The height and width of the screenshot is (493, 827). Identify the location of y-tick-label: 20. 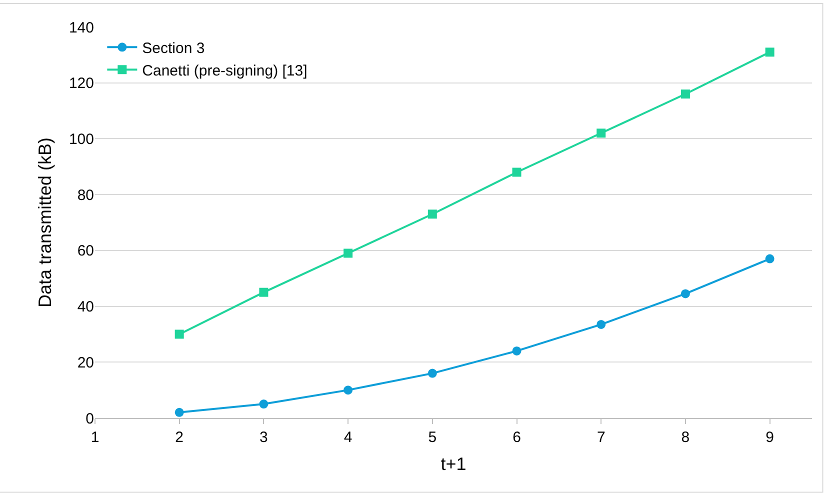
(85, 363).